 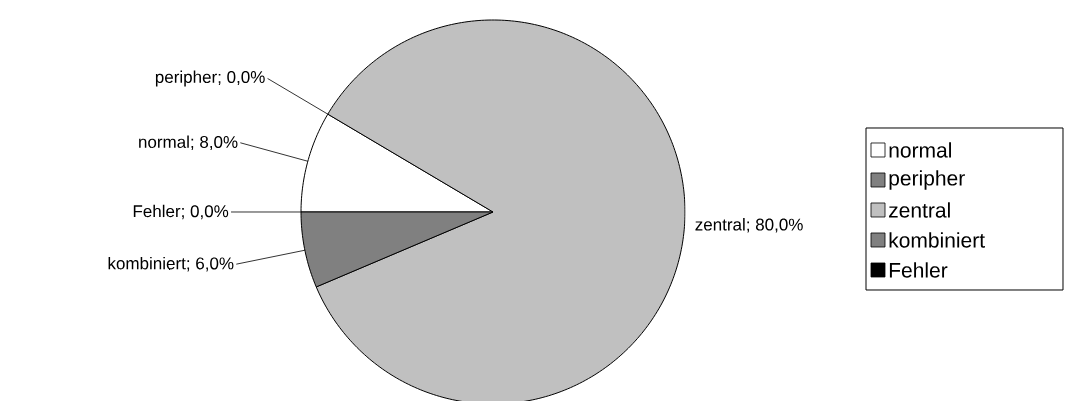 What do you see at coordinates (937, 240) in the screenshot?
I see `legend-label: kombiniert` at bounding box center [937, 240].